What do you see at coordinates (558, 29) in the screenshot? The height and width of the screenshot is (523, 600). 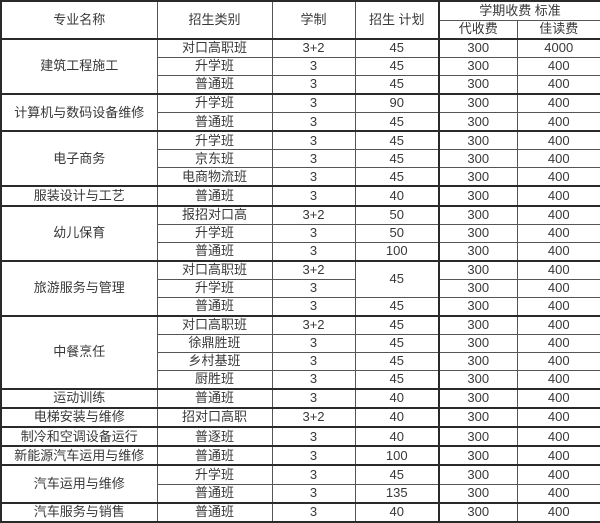 I see `header-boarding-fee: 佳读费` at bounding box center [558, 29].